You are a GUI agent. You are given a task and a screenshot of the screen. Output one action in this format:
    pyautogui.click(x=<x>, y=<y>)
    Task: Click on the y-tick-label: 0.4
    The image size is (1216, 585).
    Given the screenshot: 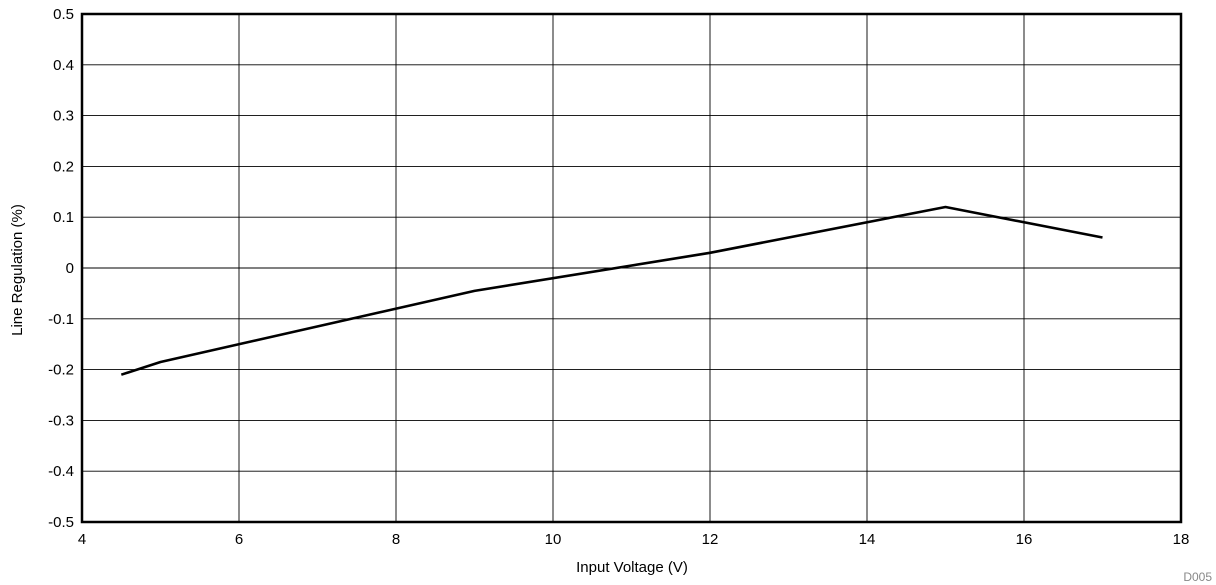 What is the action you would take?
    pyautogui.click(x=63, y=65)
    